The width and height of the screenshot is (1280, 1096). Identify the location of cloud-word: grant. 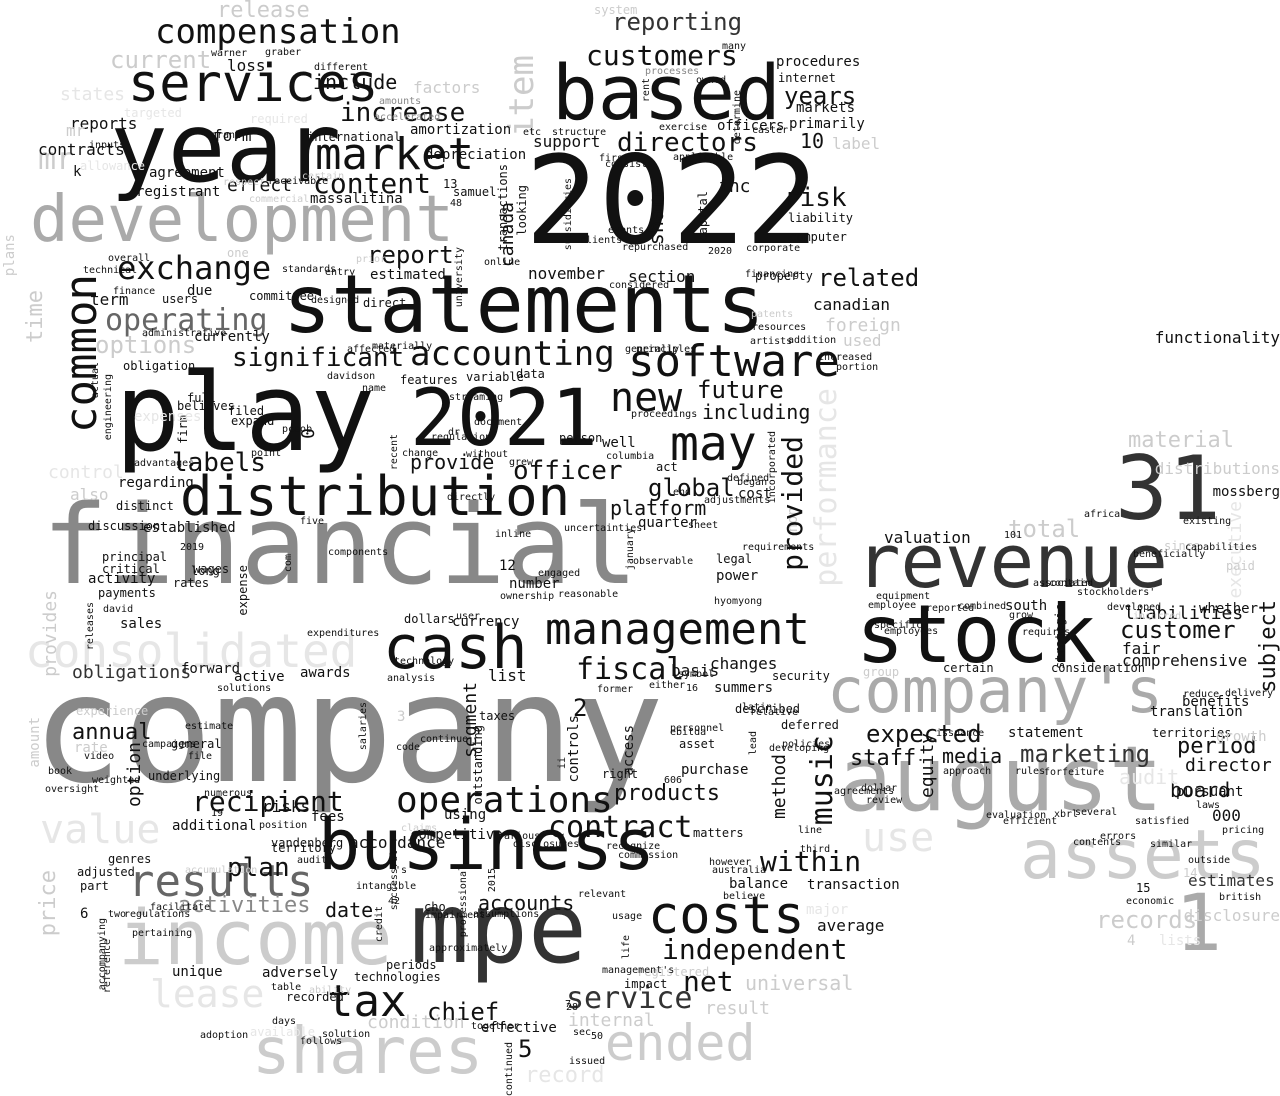
(226, 135).